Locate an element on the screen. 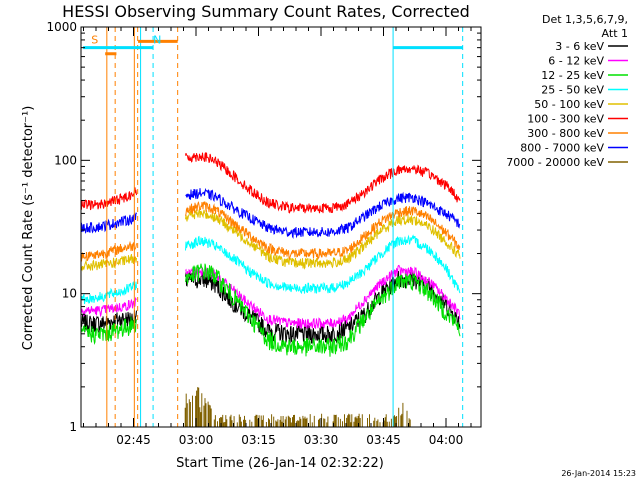 This screenshot has width=640, height=480. legend-label: 7000 - 20000 keV is located at coordinates (555, 162).